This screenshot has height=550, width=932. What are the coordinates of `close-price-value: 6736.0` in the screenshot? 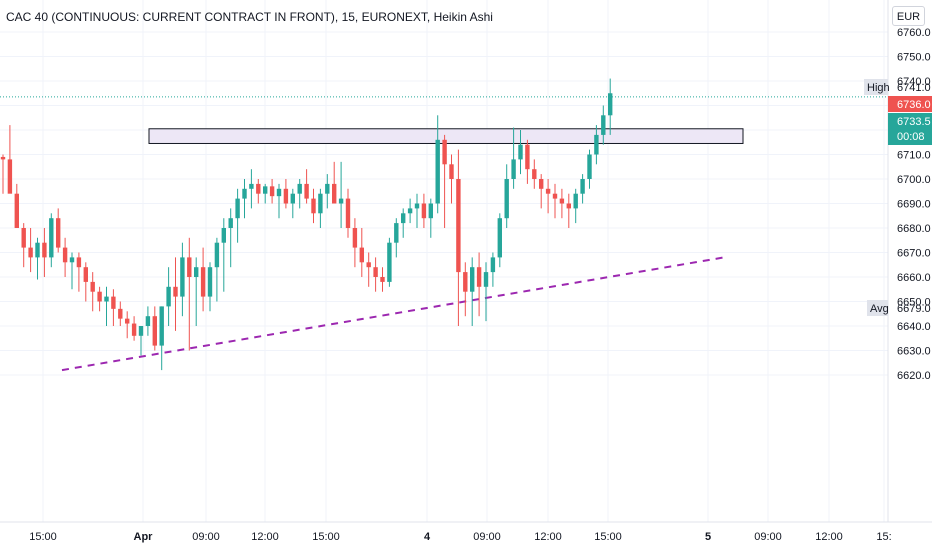 It's located at (914, 105).